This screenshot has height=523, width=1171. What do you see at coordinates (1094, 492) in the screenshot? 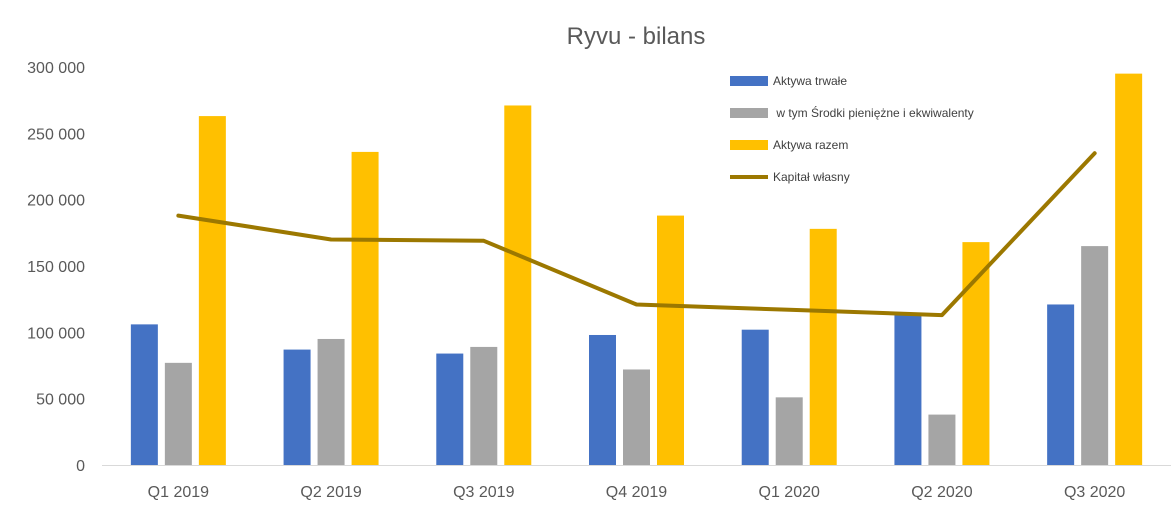
I see `x-tick-label: Q3 2020` at bounding box center [1094, 492].